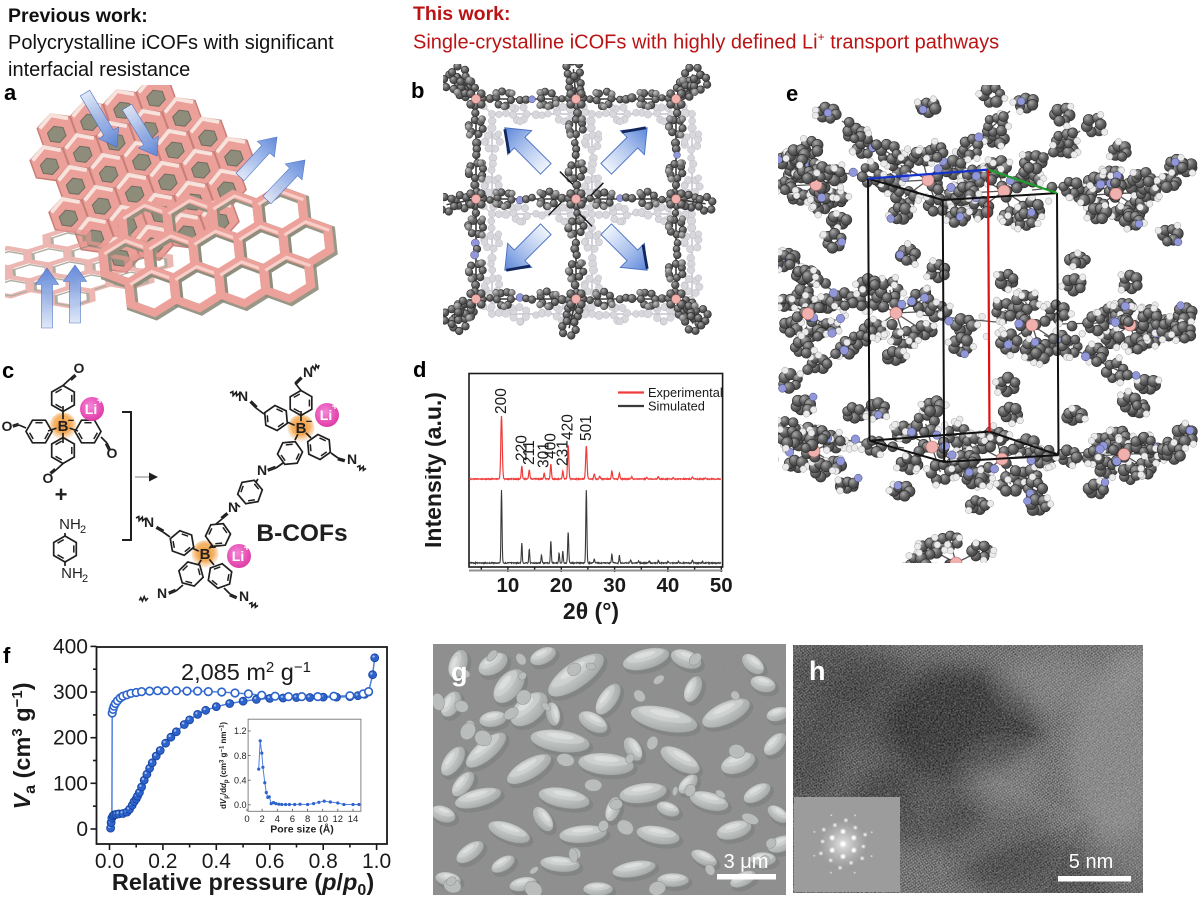  What do you see at coordinates (243, 884) in the screenshot?
I see `svg-text: Relative pressure (p/p0)` at bounding box center [243, 884].